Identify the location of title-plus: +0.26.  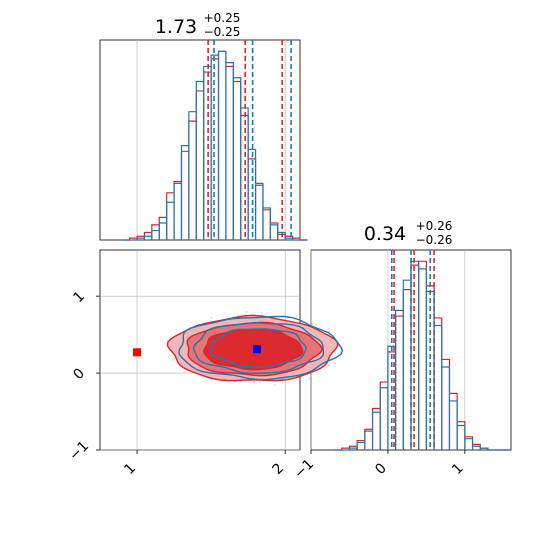
(434, 226).